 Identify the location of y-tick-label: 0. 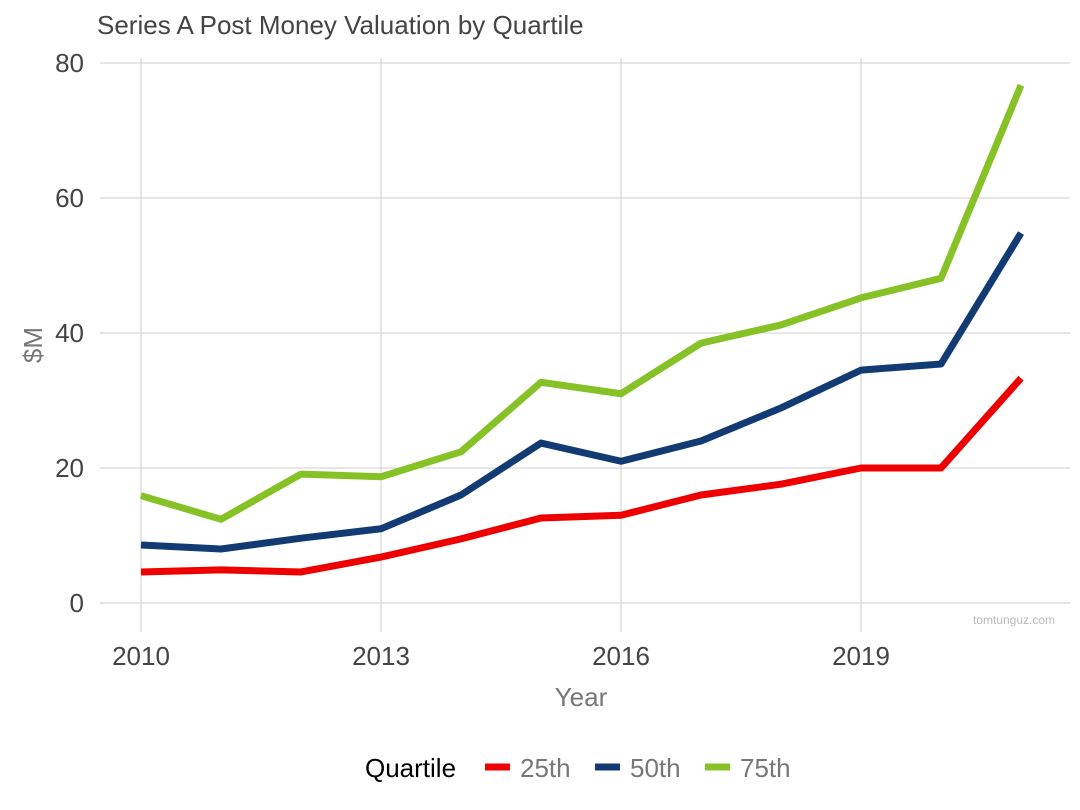
(77, 603).